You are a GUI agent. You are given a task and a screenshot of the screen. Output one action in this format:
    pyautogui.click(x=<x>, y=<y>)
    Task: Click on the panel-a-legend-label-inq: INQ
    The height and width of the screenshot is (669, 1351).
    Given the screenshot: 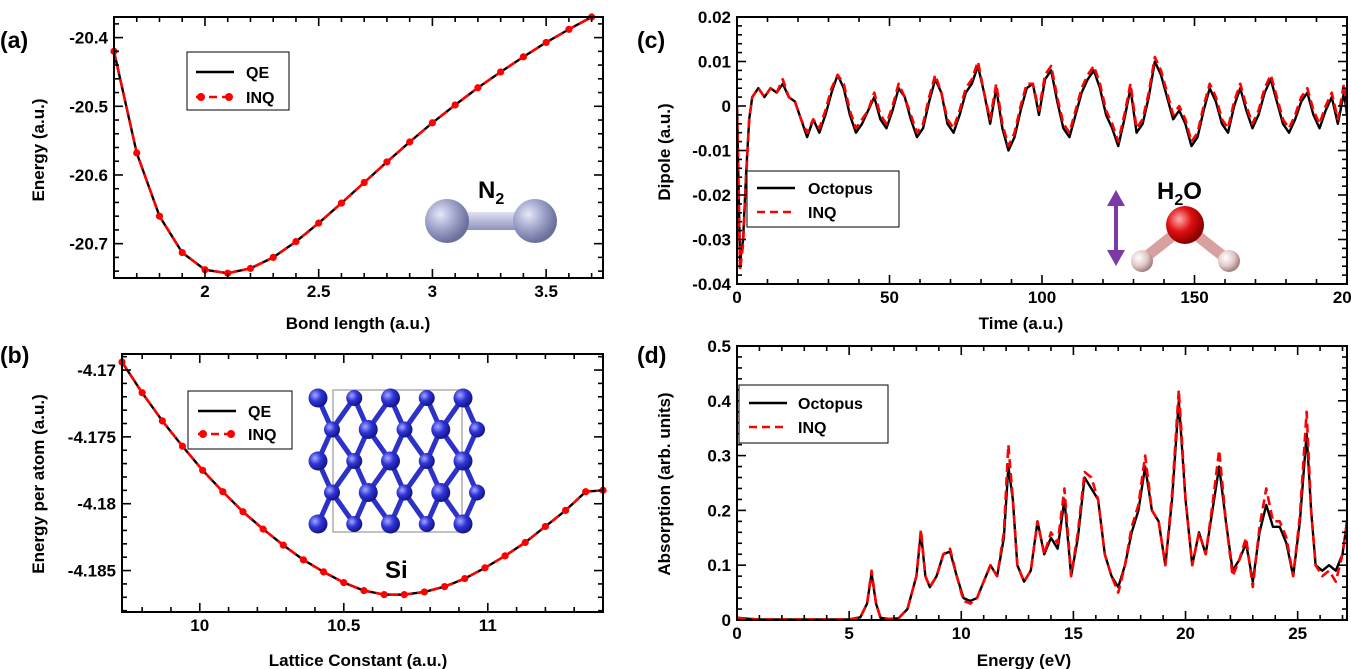 What is the action you would take?
    pyautogui.click(x=260, y=98)
    